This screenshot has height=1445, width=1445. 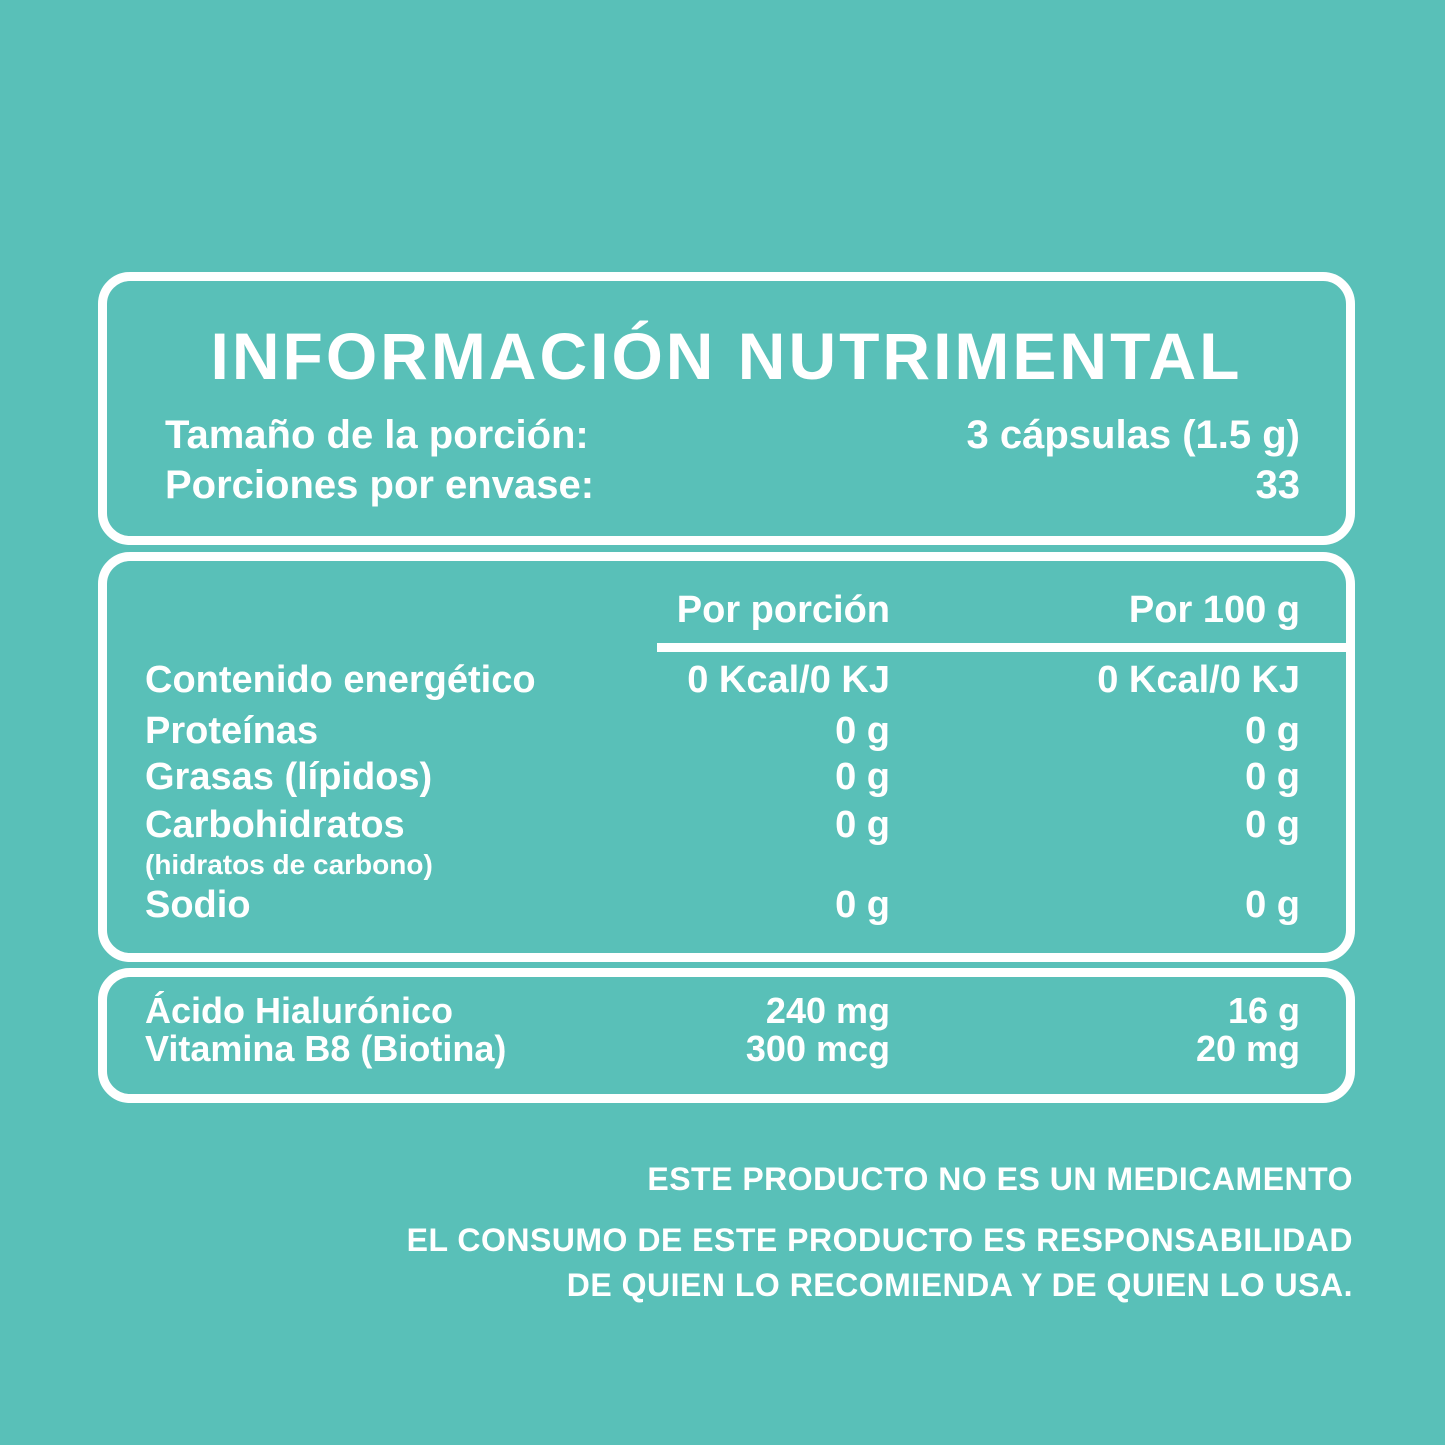 I want to click on serving-size-row: Tamaño de la porción: 3 cápsulas (1.5 g), so click(x=732, y=435).